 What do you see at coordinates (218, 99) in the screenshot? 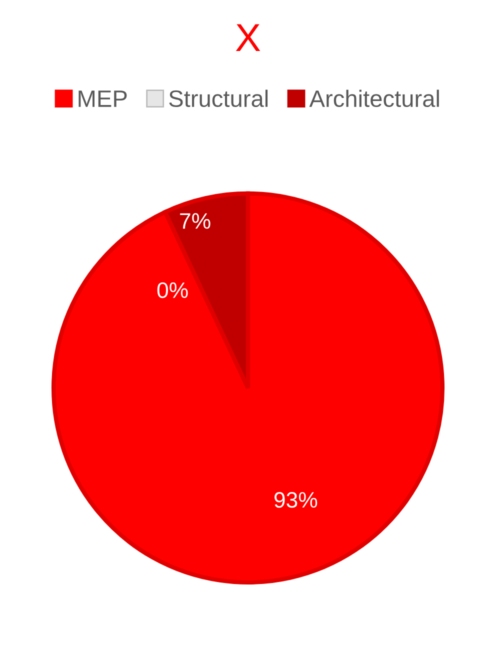
I see `legend-label: Structural` at bounding box center [218, 99].